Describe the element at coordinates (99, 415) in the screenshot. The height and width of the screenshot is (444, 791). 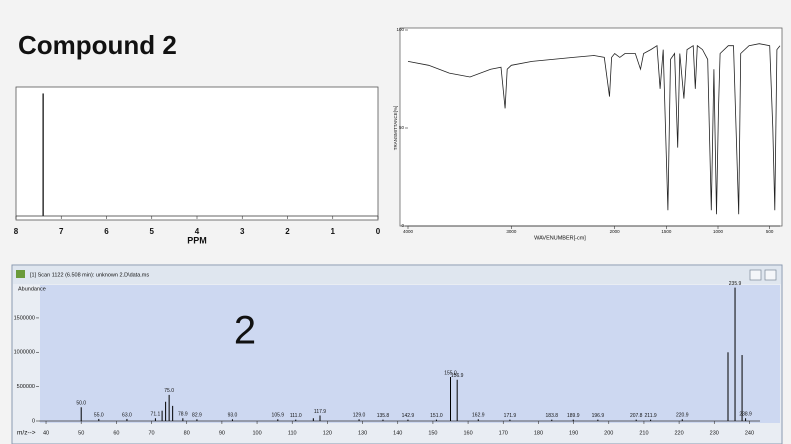
I see `peak-label: 55.0` at that location.